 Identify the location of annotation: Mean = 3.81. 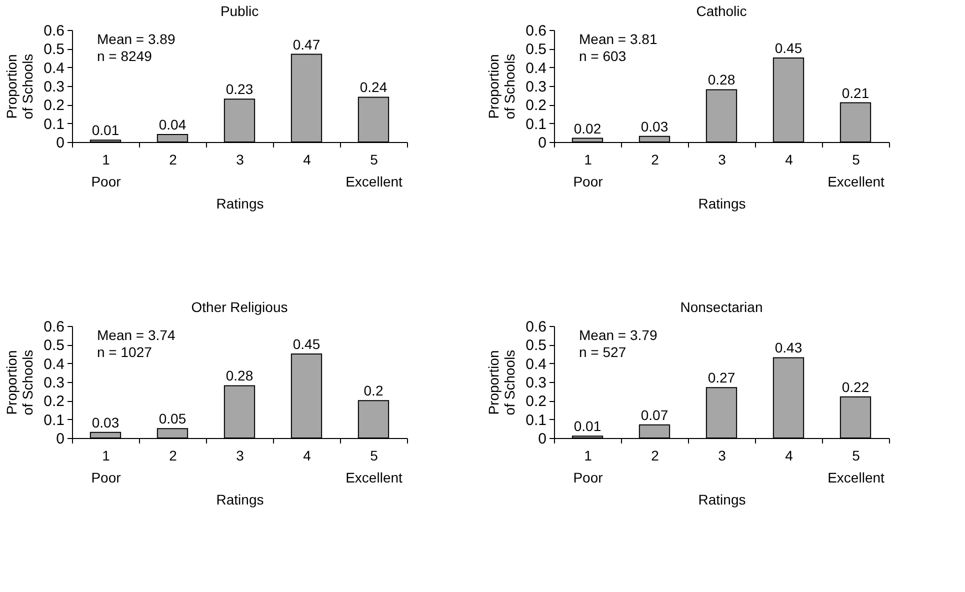
(618, 39).